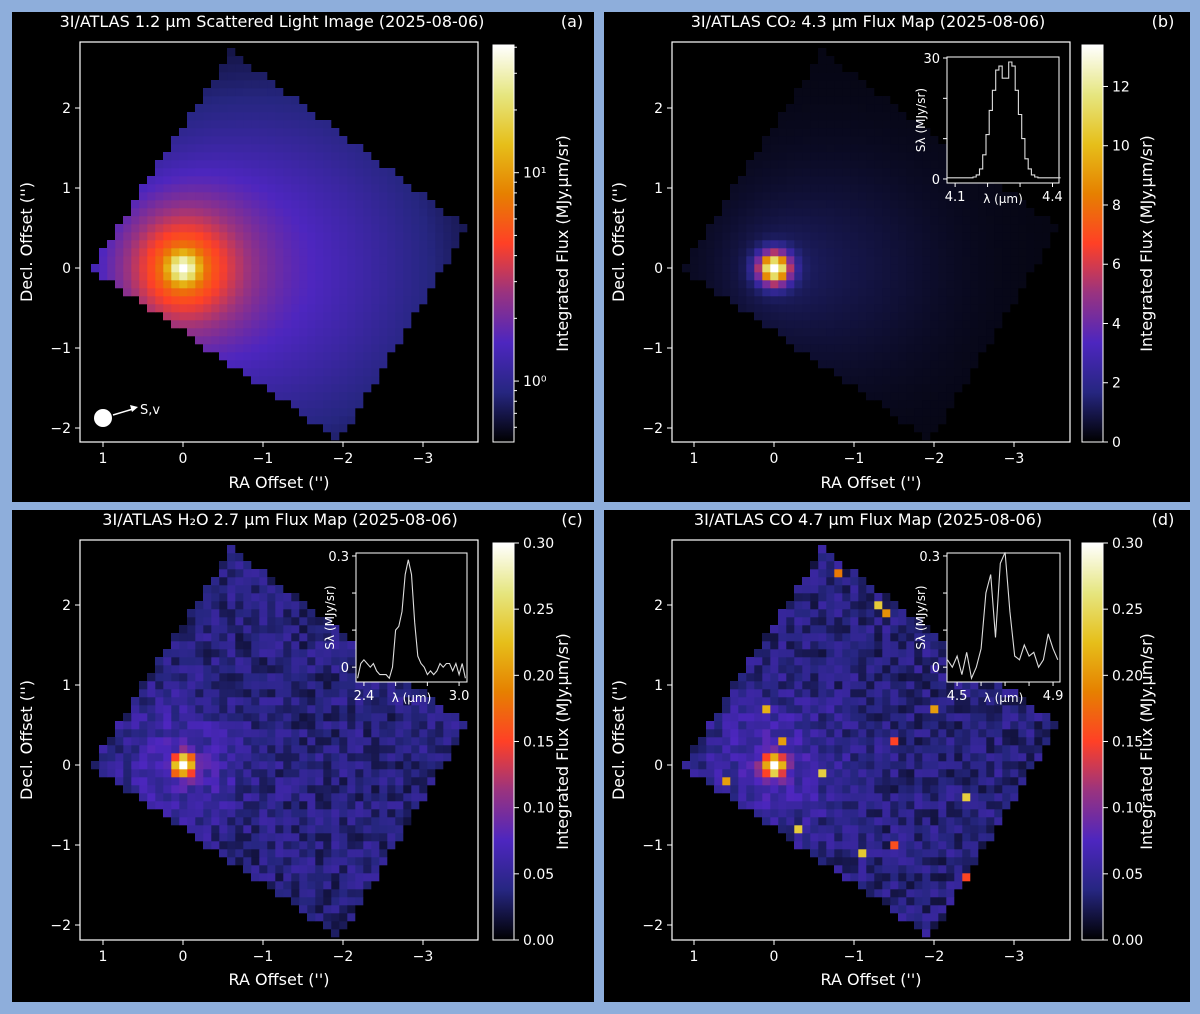 This screenshot has width=1200, height=1014. Describe the element at coordinates (1092, 243) in the screenshot. I see `colorbar` at that location.